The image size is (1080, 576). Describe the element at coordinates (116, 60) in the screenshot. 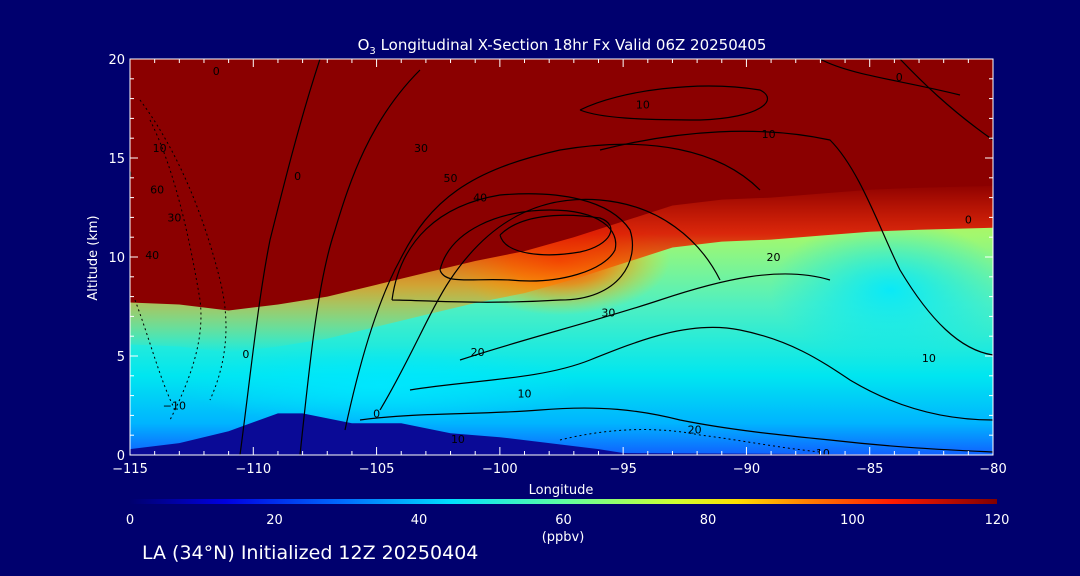

I see `y-tick-label: 20` at that location.